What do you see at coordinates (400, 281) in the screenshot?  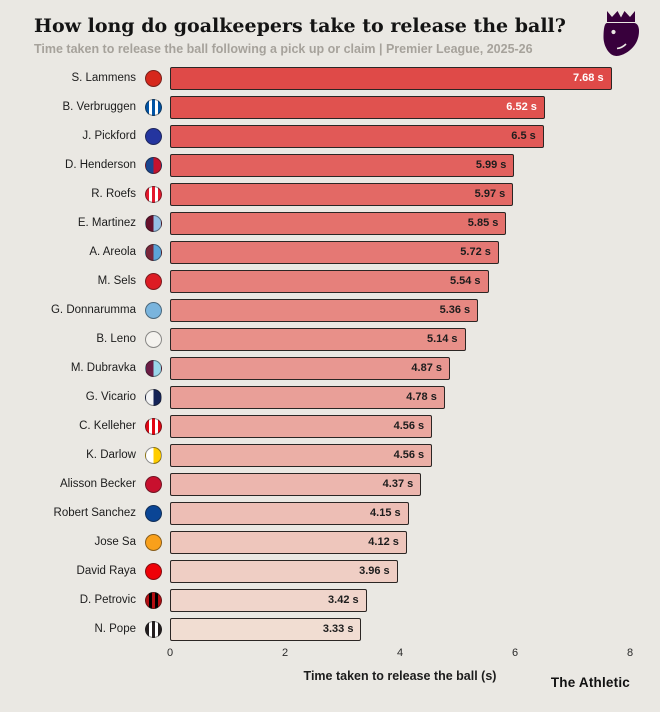 I see `bar-track: 5.54 s` at bounding box center [400, 281].